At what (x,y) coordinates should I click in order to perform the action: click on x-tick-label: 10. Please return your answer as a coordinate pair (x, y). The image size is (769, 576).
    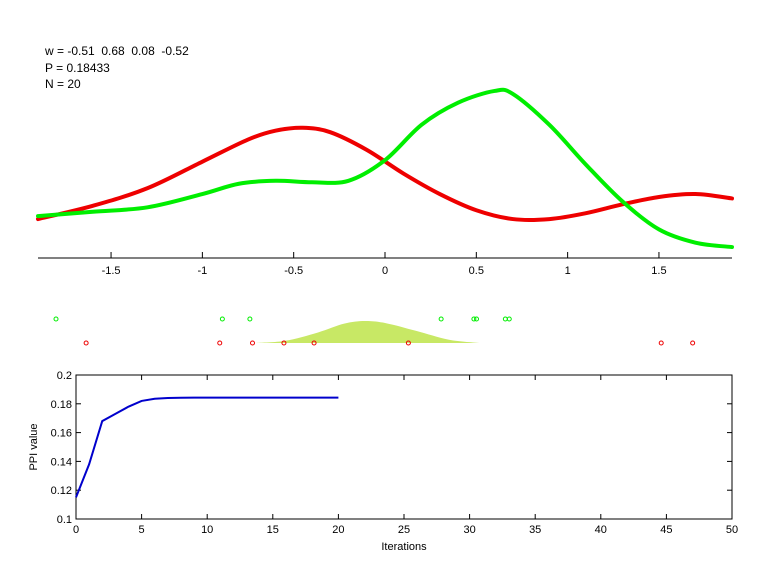
    Looking at the image, I should click on (207, 530).